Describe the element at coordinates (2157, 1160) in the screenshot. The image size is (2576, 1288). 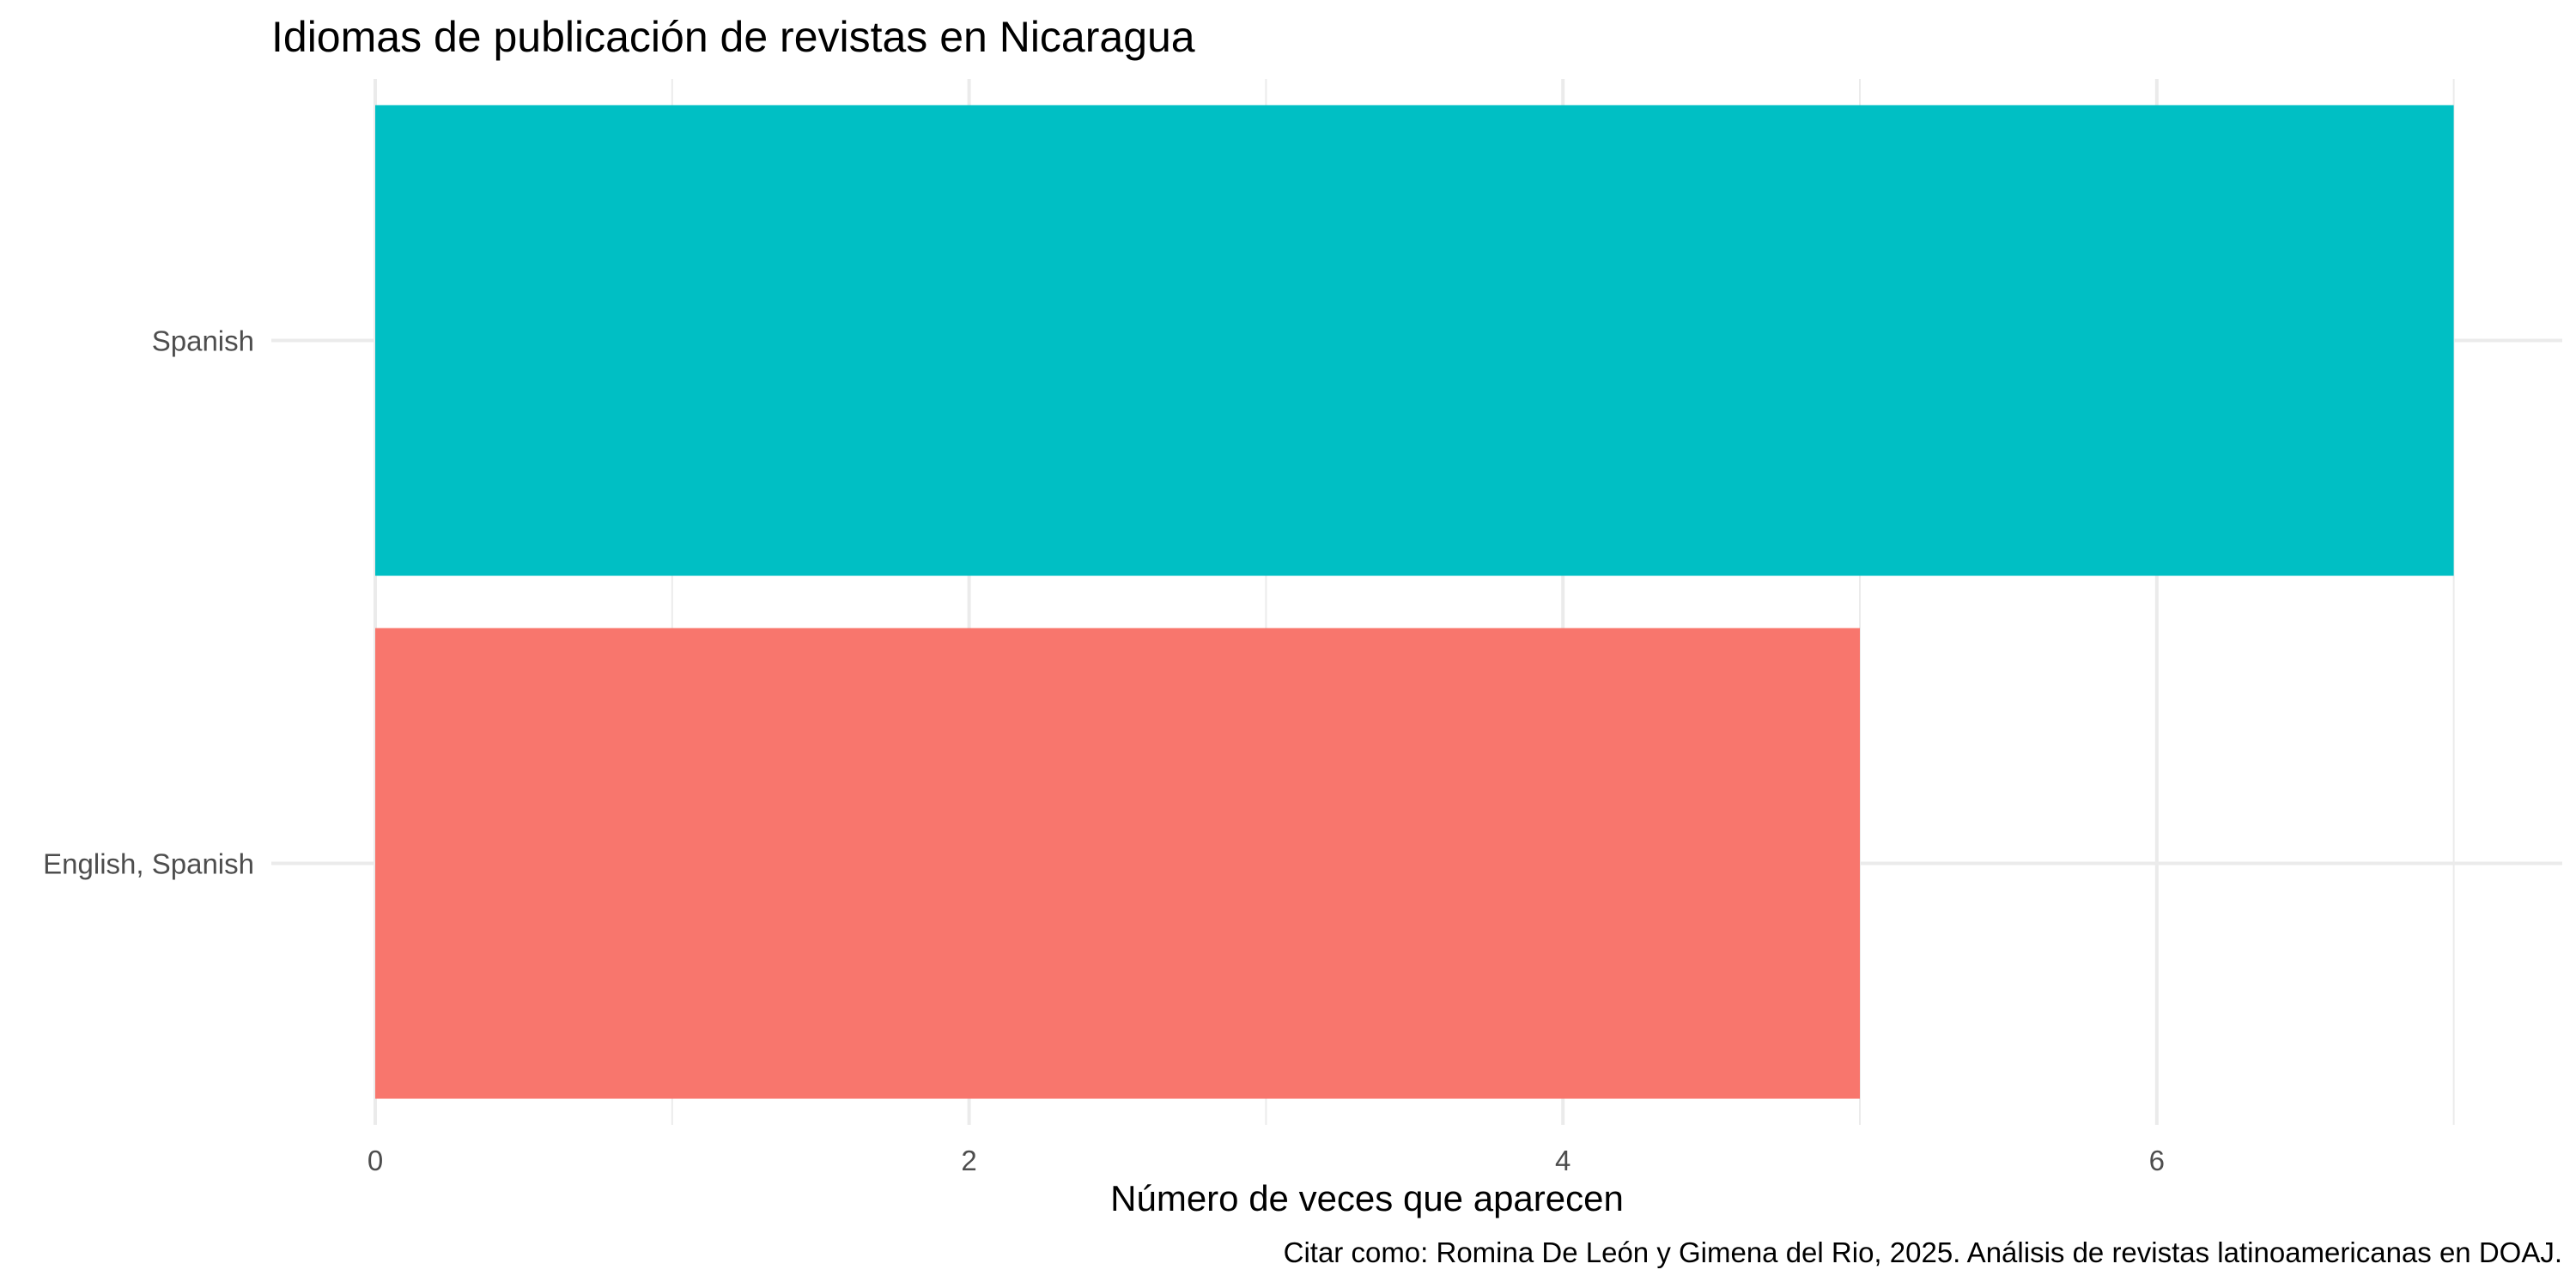
I see `x-tick-label: 6` at that location.